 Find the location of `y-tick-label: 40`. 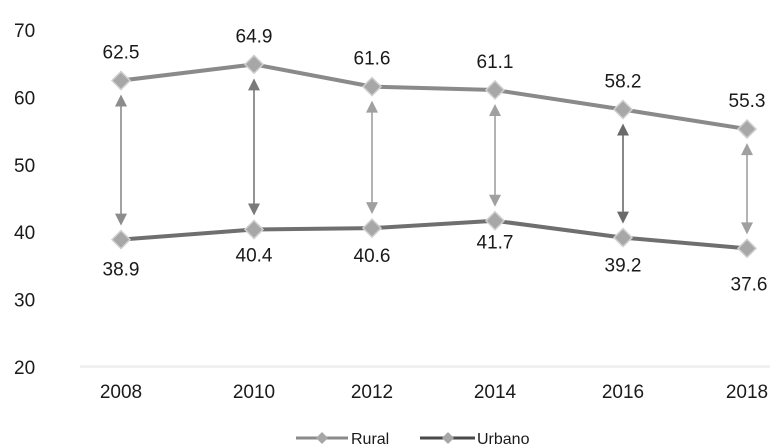

y-tick-label: 40 is located at coordinates (24, 233).